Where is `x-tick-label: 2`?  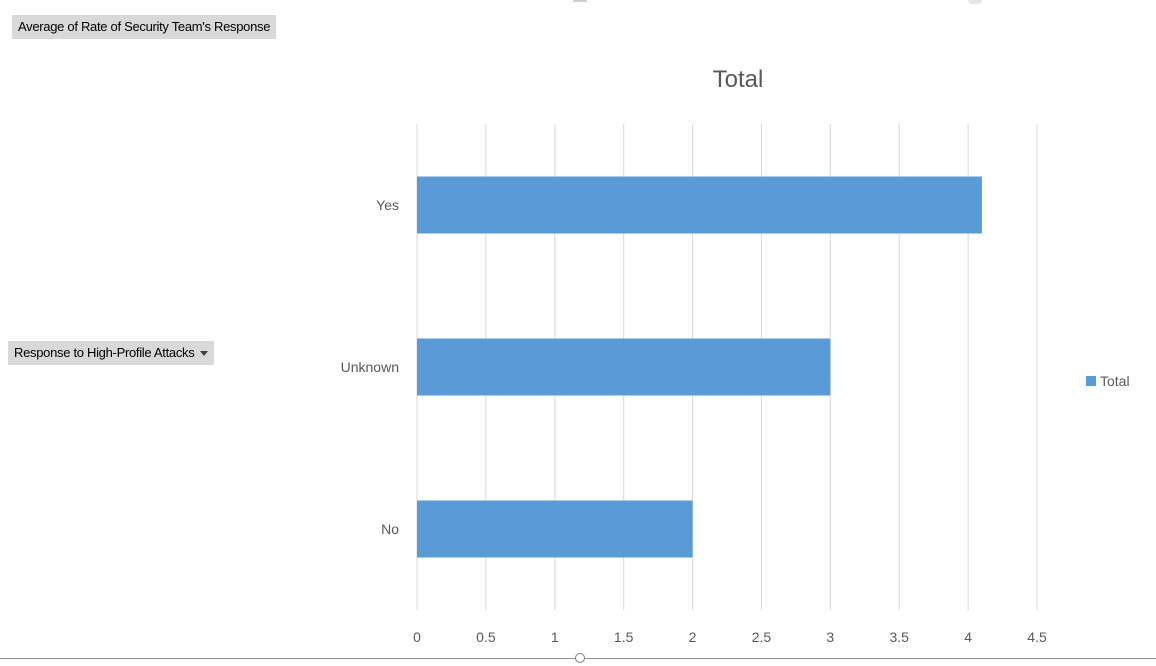 x-tick-label: 2 is located at coordinates (693, 637).